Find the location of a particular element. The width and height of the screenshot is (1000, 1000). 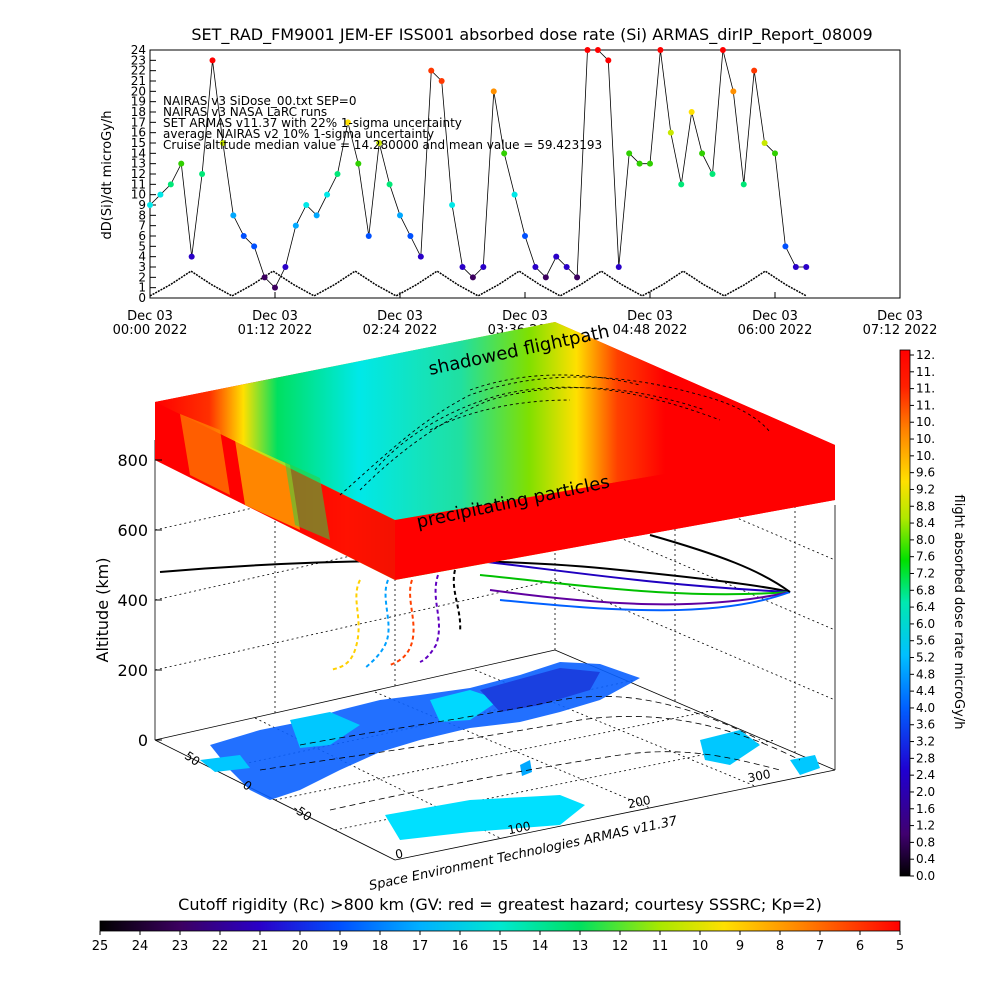

longitude-ticks: 0 100 200 300 is located at coordinates (583, 814).